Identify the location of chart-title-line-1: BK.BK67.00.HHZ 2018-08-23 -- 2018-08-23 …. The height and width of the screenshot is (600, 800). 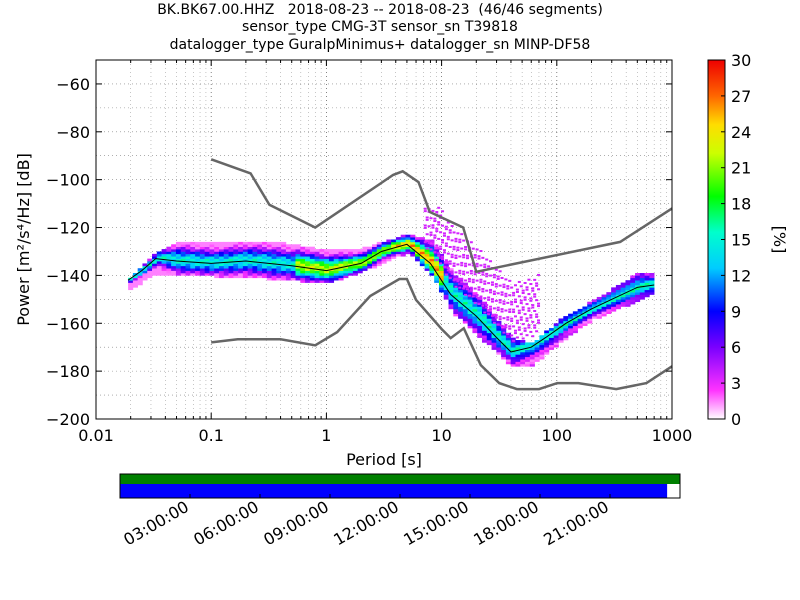
(380, 10).